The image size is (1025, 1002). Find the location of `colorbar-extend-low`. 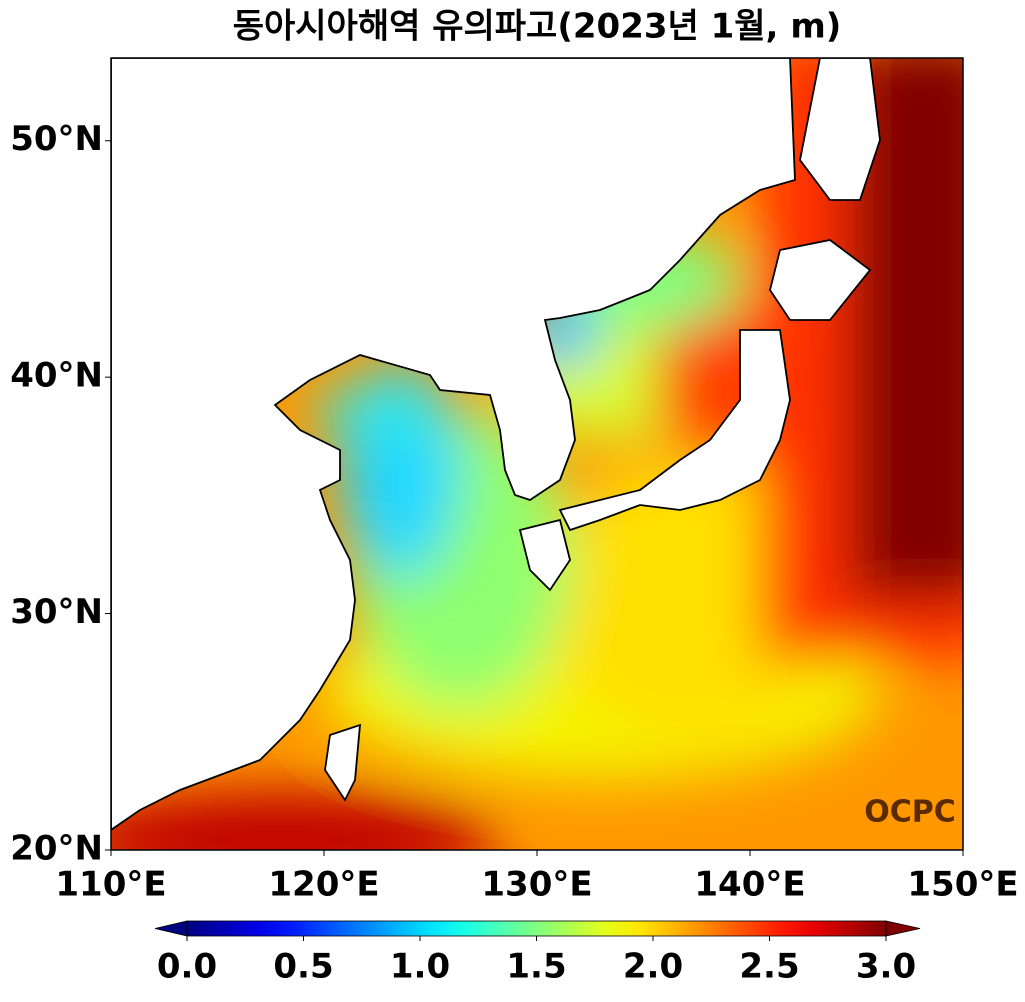

colorbar-extend-low is located at coordinates (171, 928).